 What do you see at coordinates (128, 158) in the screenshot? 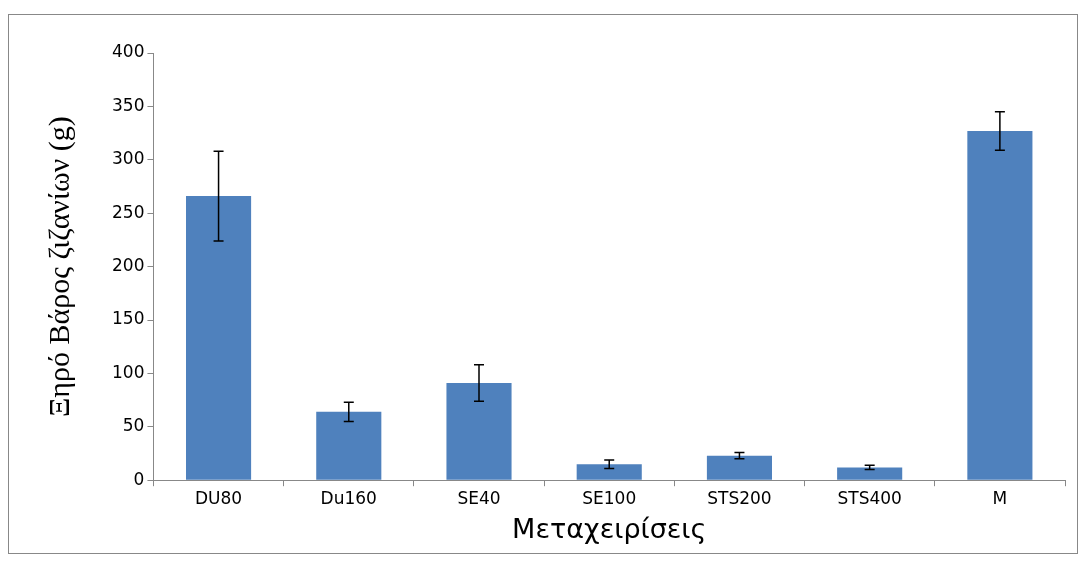
I see `y-tick-label: 300` at bounding box center [128, 158].